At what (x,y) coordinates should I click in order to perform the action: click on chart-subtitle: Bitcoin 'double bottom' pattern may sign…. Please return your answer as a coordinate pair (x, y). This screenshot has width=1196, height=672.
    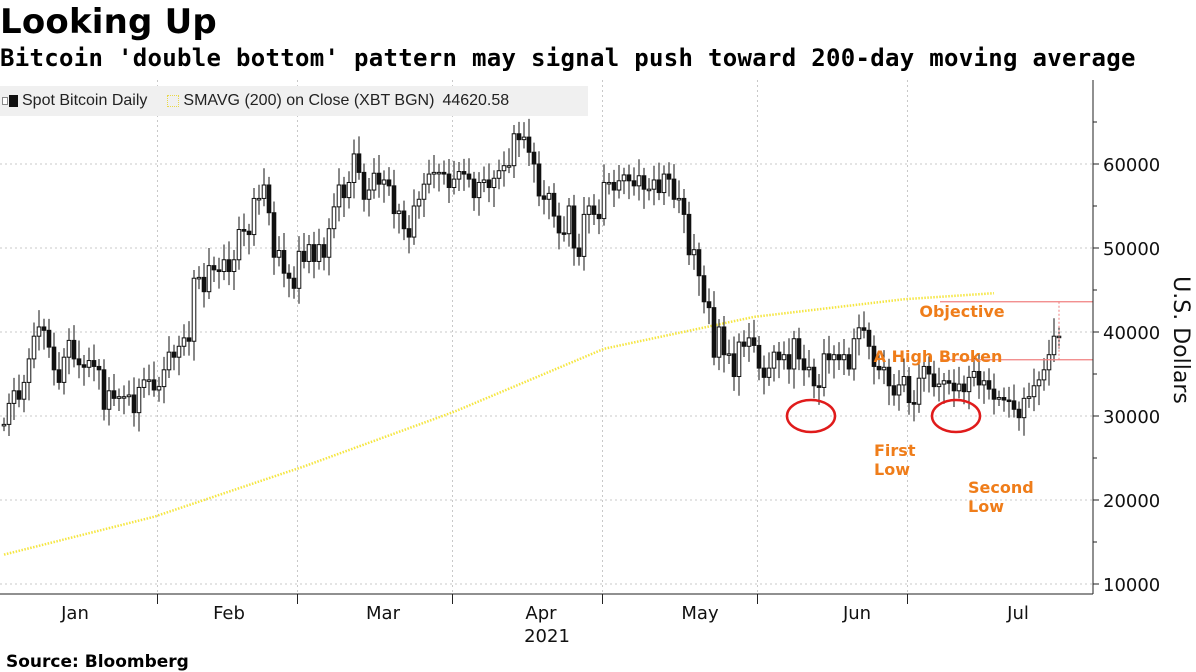
    Looking at the image, I should click on (568, 58).